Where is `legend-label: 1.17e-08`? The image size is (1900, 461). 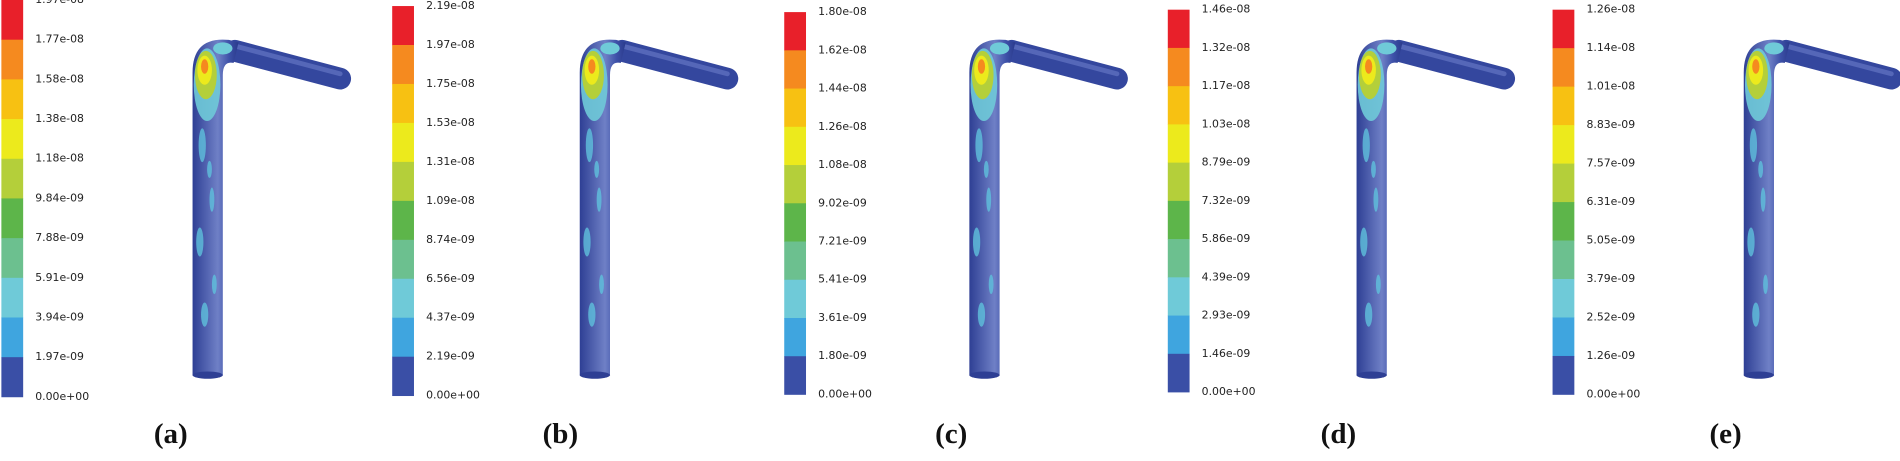 legend-label: 1.17e-08 is located at coordinates (1226, 85).